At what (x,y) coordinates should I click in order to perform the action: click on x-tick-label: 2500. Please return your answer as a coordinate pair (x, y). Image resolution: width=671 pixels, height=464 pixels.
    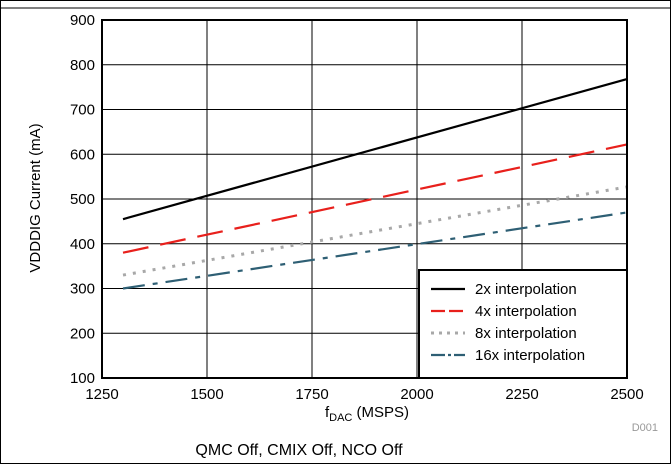
    Looking at the image, I should click on (626, 394).